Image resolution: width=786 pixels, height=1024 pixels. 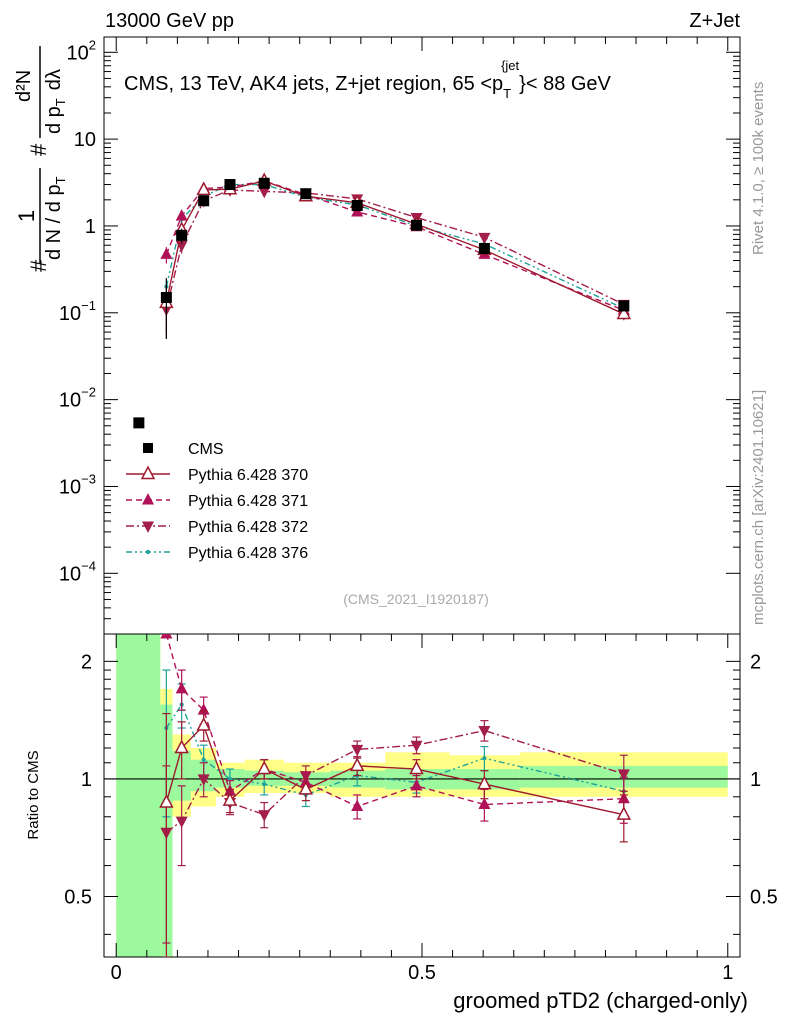 What do you see at coordinates (38, 265) in the screenshot?
I see `ylabel-hash-left: #` at bounding box center [38, 265].